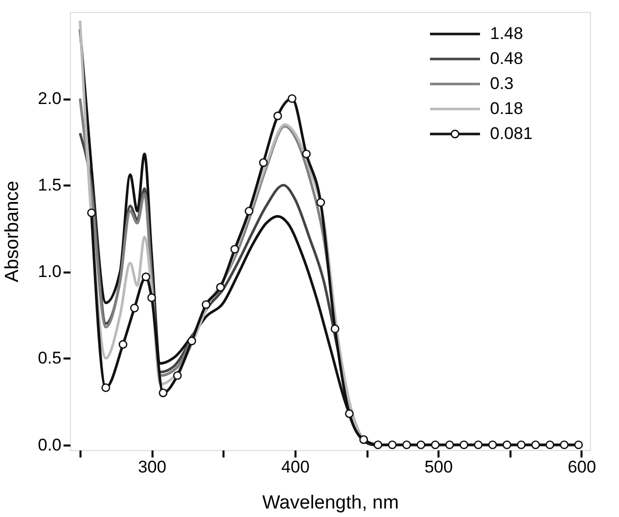  What do you see at coordinates (511, 133) in the screenshot?
I see `legend-label: 0.081` at bounding box center [511, 133].